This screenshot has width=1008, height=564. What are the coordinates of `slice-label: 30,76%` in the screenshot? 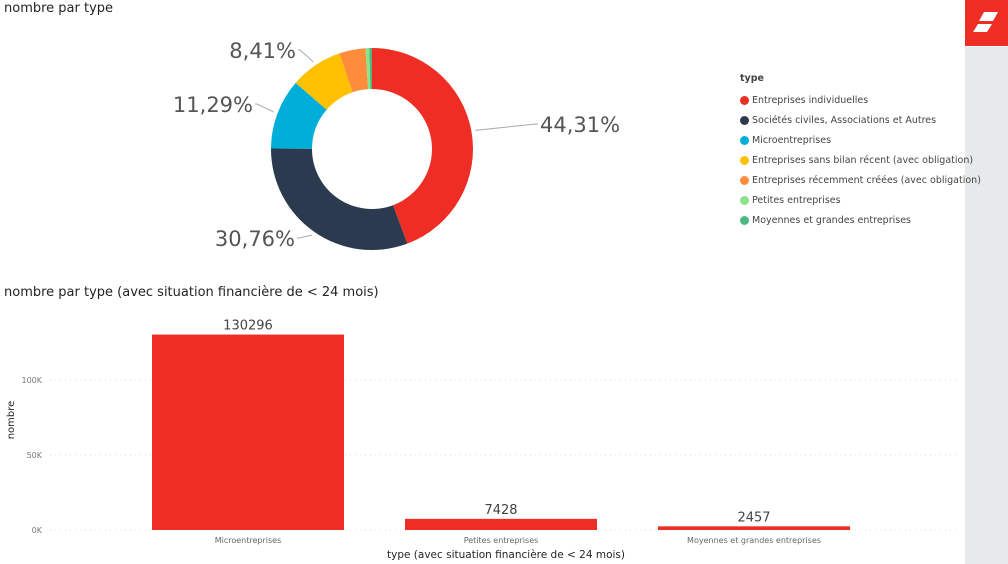 It's located at (255, 239).